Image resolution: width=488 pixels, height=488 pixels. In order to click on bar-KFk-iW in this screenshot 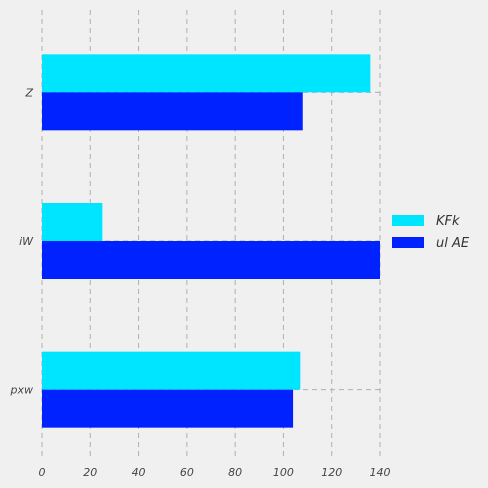, I will do `click(72, 222)`.